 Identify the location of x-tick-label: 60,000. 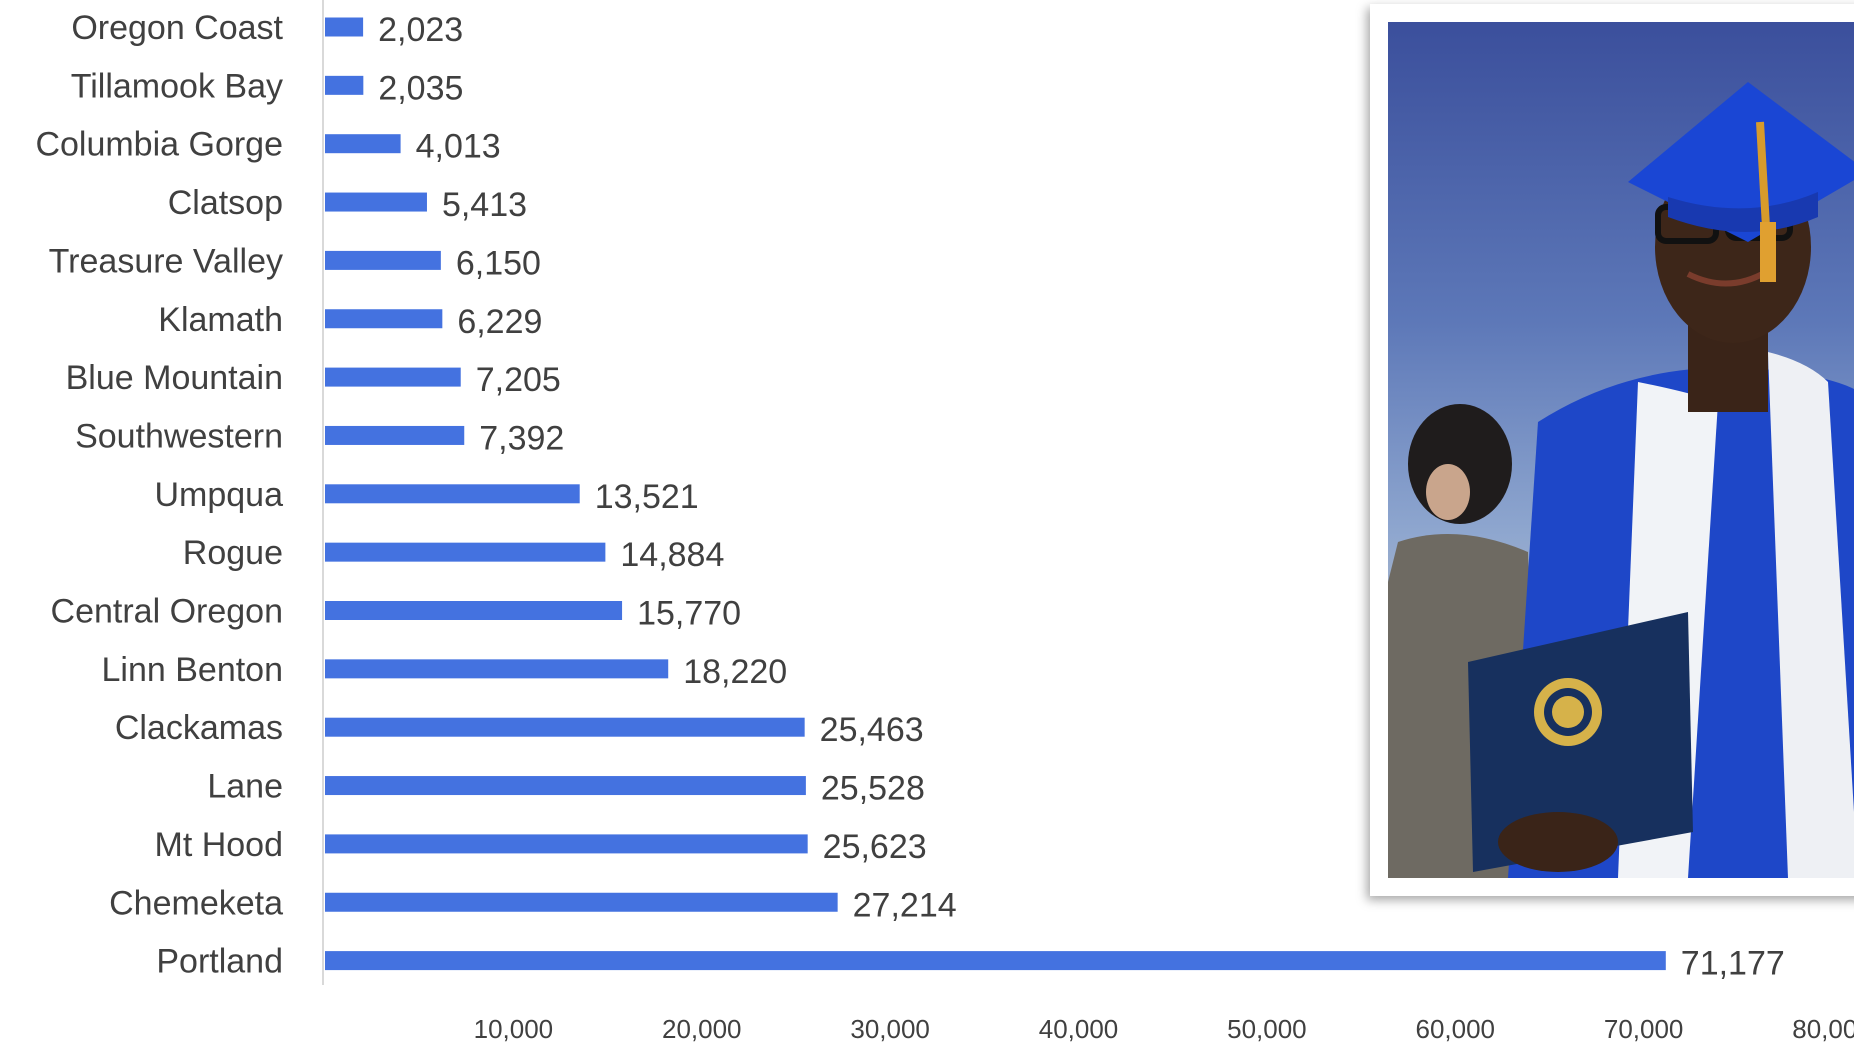
(1455, 1029).